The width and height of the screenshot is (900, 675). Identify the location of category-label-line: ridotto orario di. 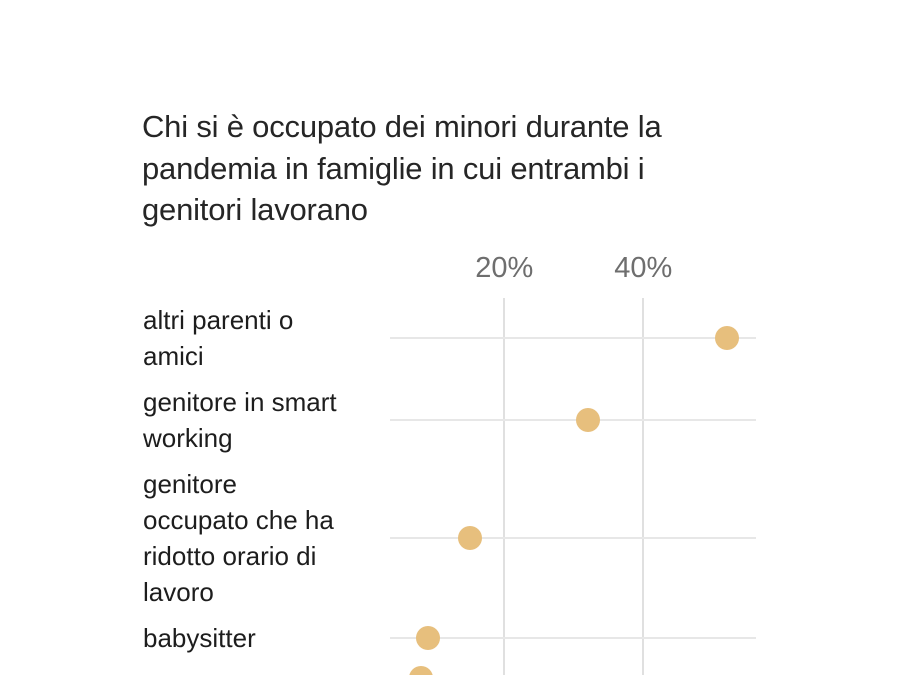
(230, 556).